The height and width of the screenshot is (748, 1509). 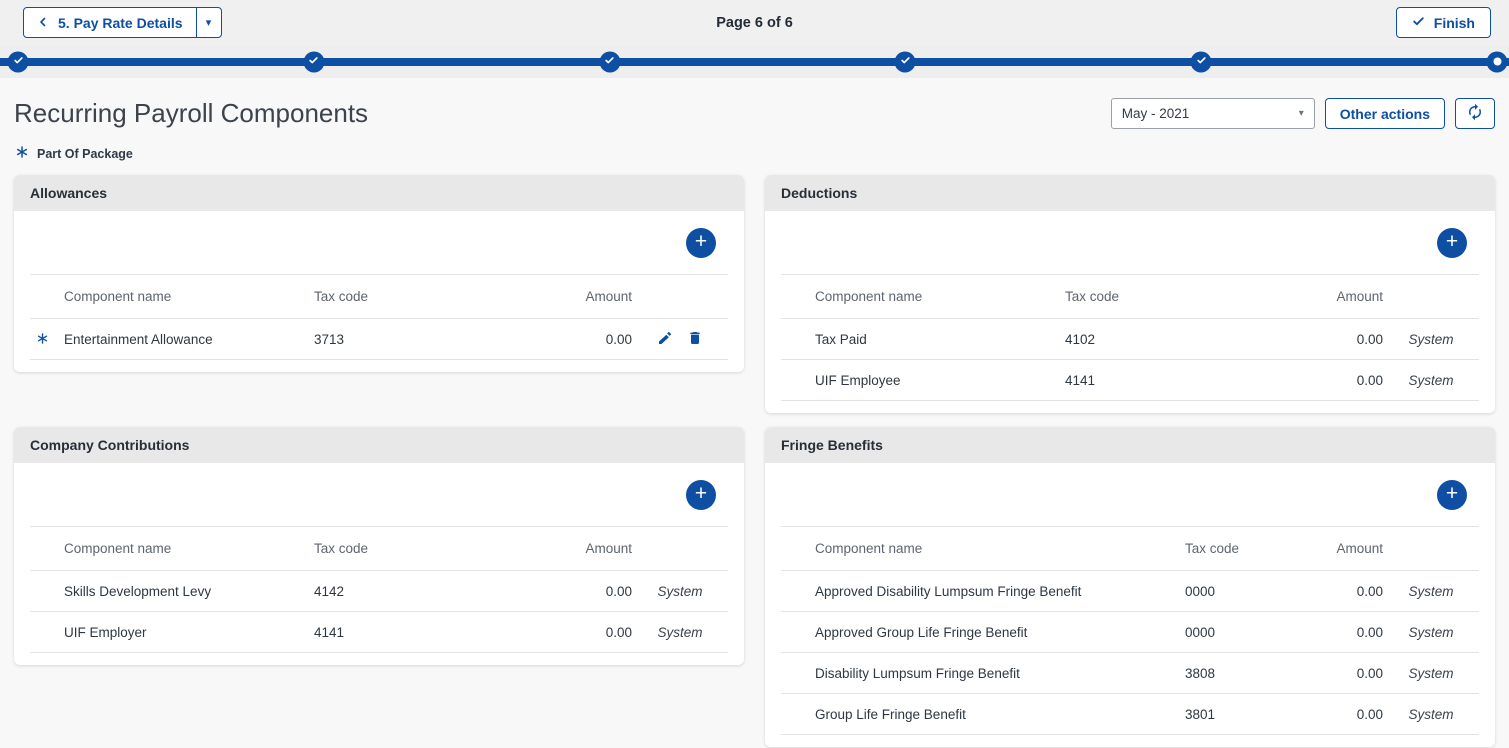 I want to click on tax-code: 4102, so click(x=1080, y=339).